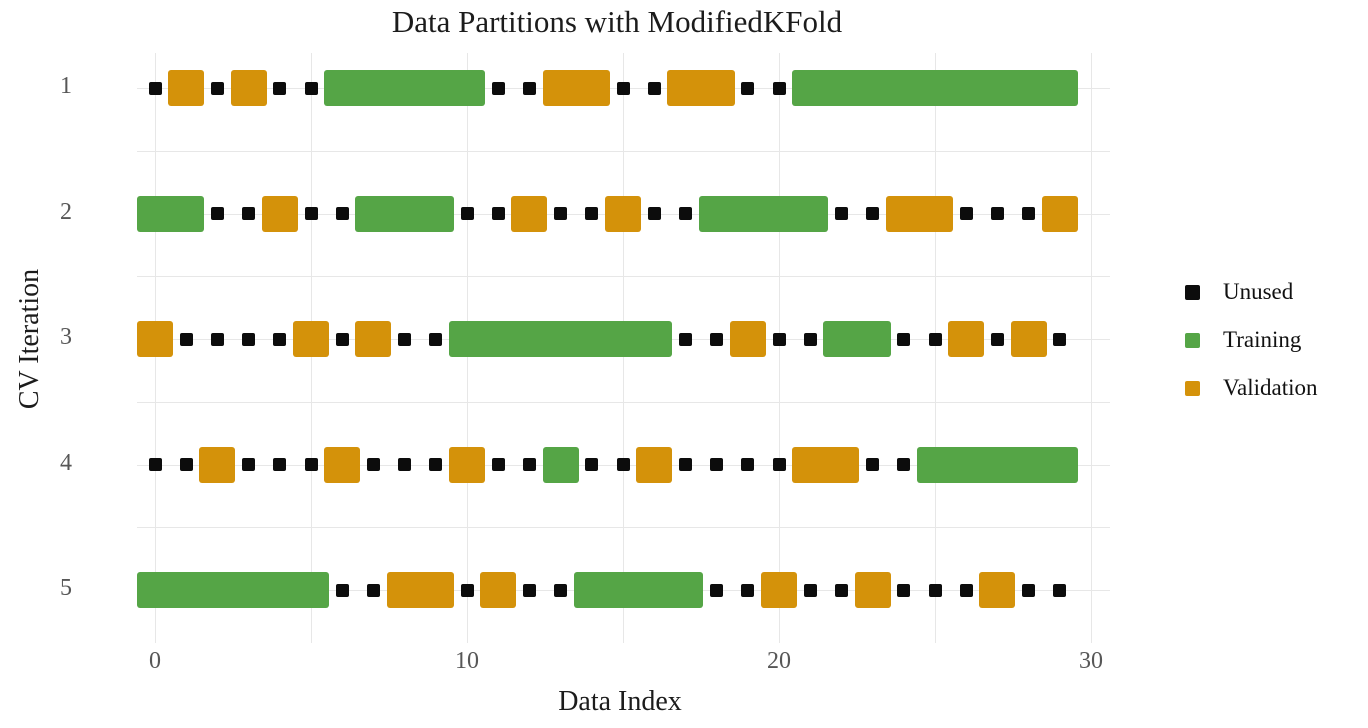 This screenshot has height=728, width=1368. I want to click on y-tick-label: 2, so click(66, 211).